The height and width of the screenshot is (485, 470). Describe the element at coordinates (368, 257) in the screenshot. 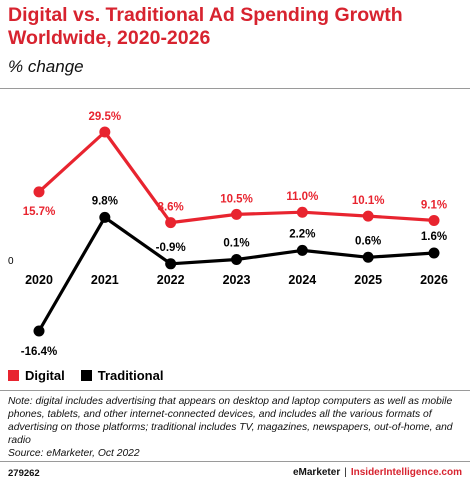

I see `data-point-traditional-2025` at that location.